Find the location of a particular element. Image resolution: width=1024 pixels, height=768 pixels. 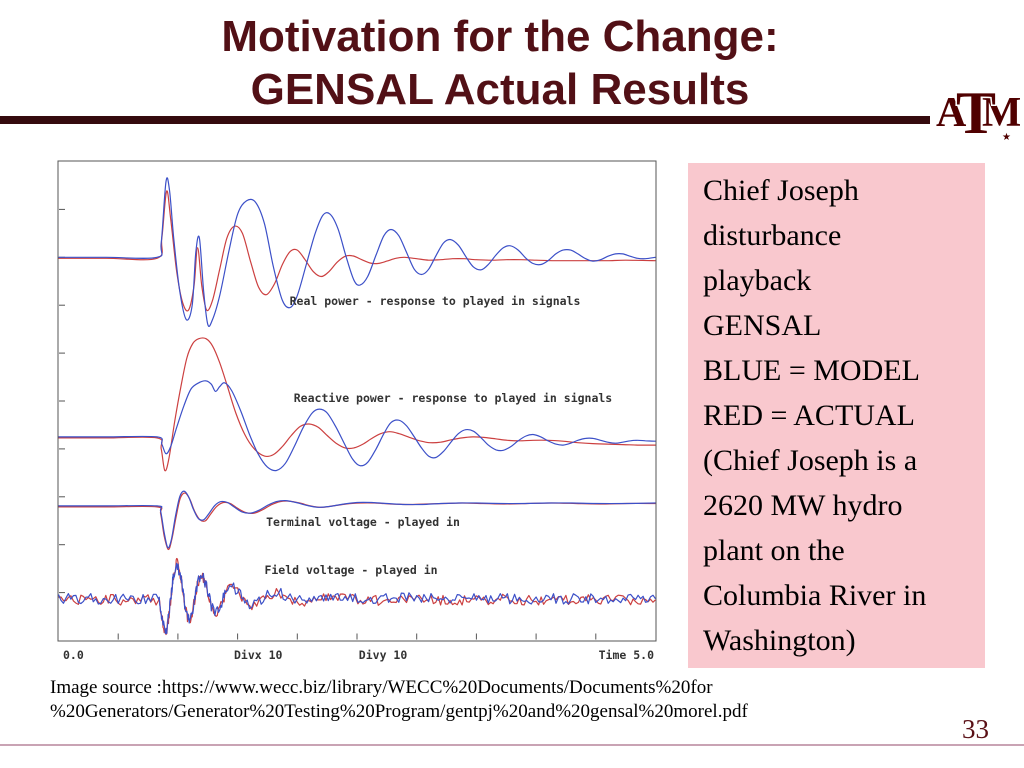

x-axis-label: Divx 10 is located at coordinates (258, 655).